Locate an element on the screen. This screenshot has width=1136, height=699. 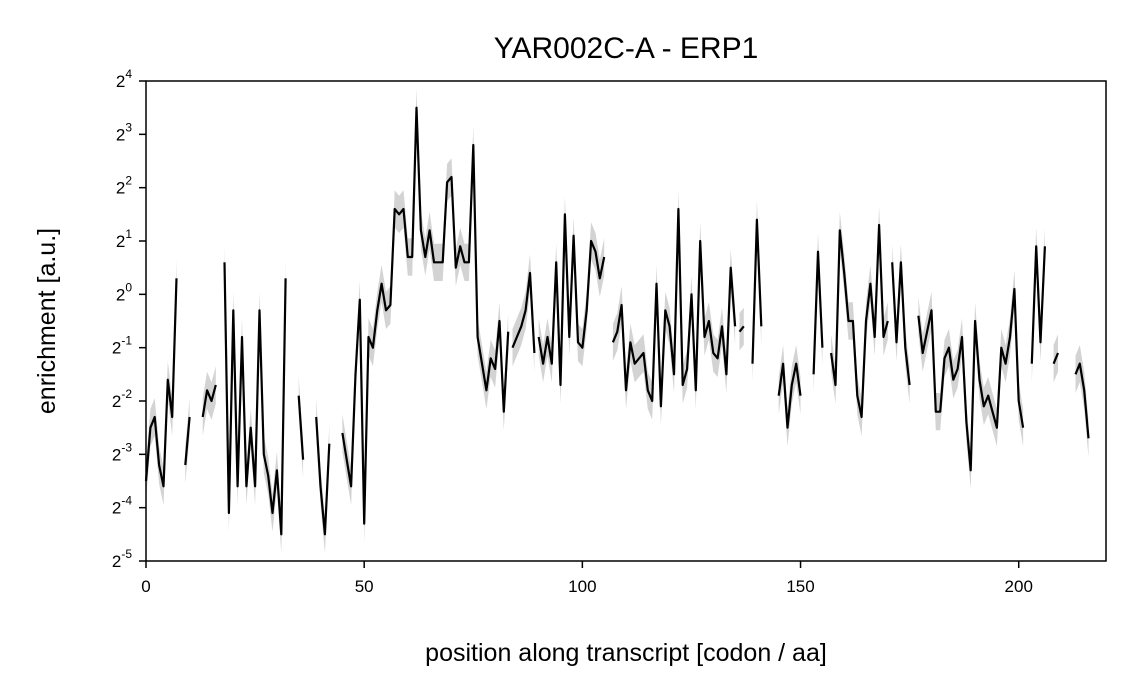
y-axis-label: enrichment [a.u.] is located at coordinates (47, 321).